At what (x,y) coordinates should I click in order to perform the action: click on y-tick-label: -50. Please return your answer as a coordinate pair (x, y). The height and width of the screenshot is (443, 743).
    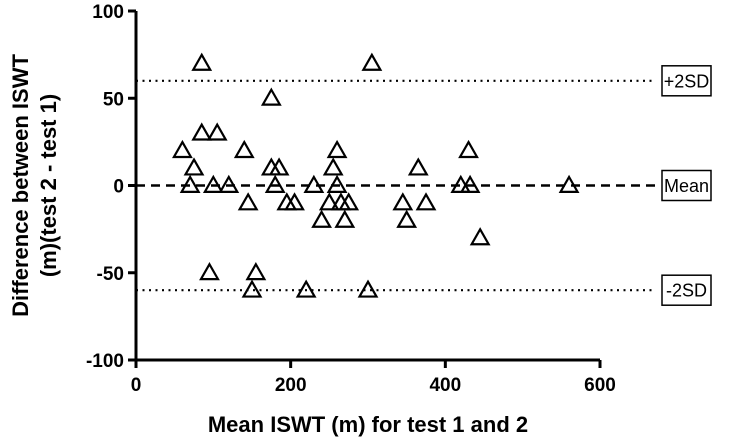
    Looking at the image, I should click on (110, 274).